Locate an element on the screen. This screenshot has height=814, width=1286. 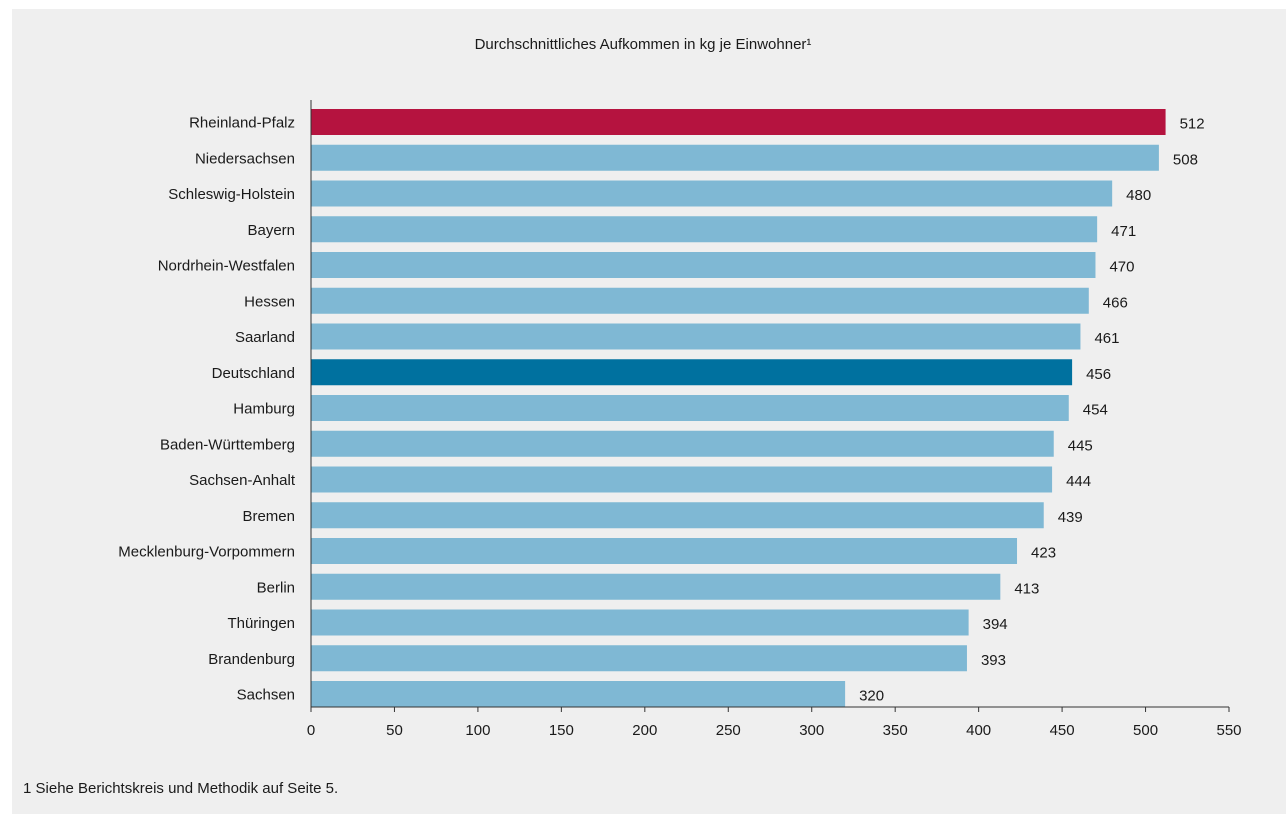
category-label-16: Sachsen is located at coordinates (266, 695).